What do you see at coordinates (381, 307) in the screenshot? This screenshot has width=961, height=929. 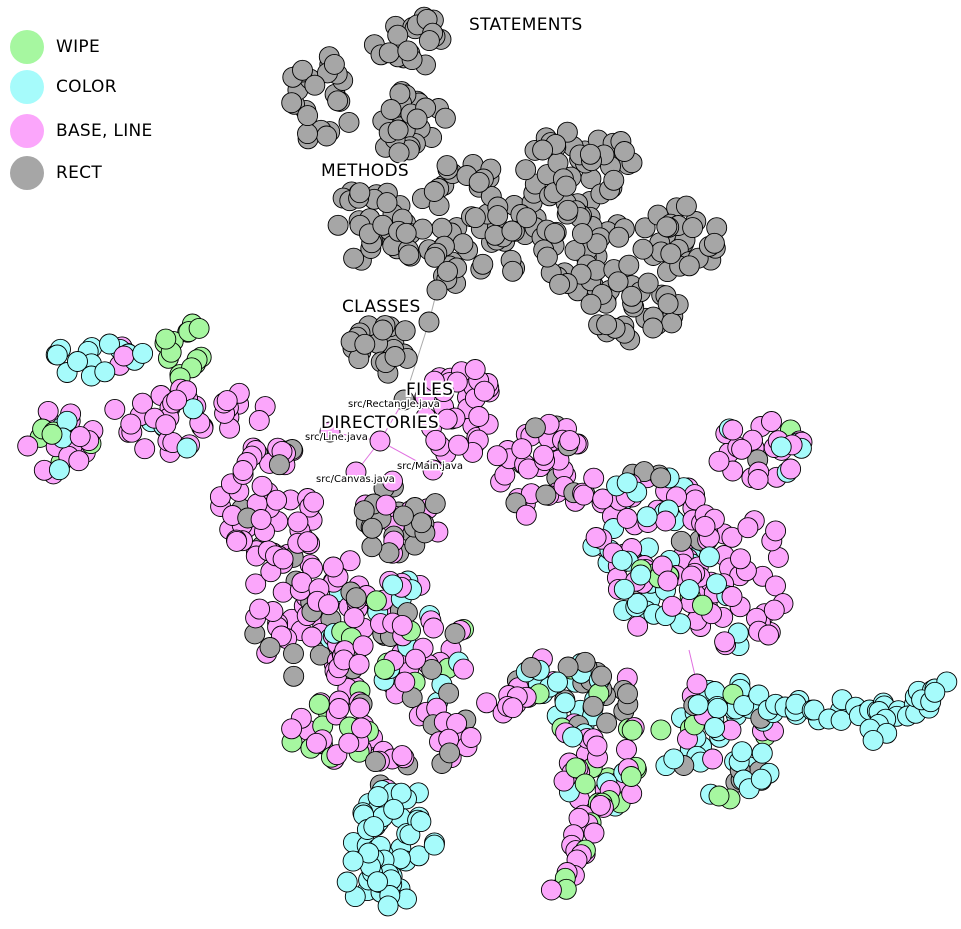 I see `classes-label: CLASSES` at bounding box center [381, 307].